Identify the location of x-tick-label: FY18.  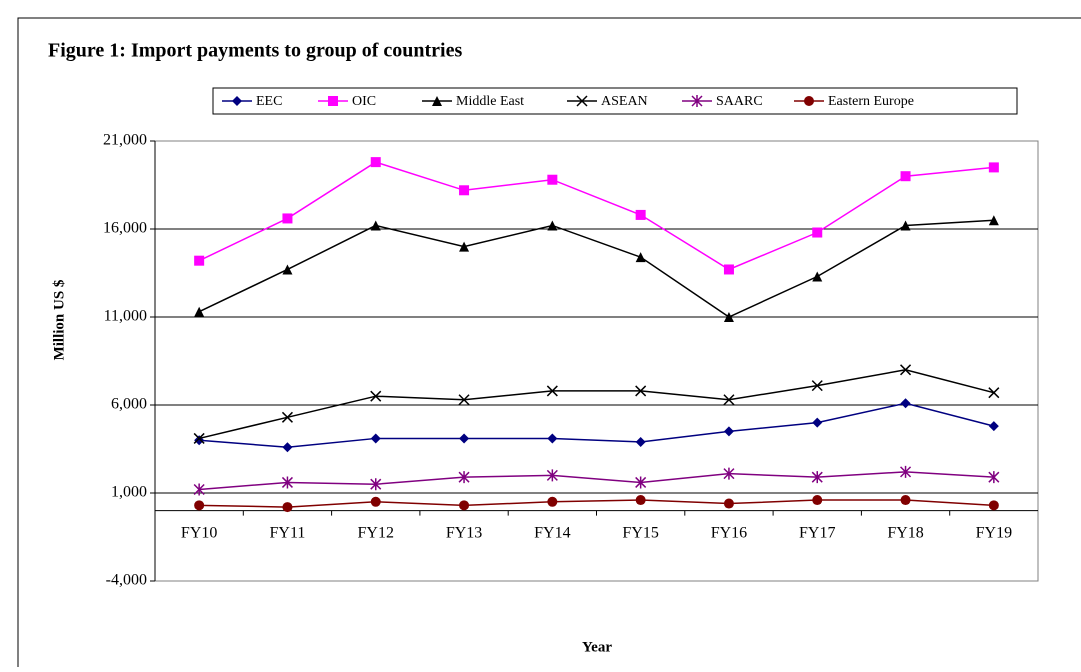
(905, 532).